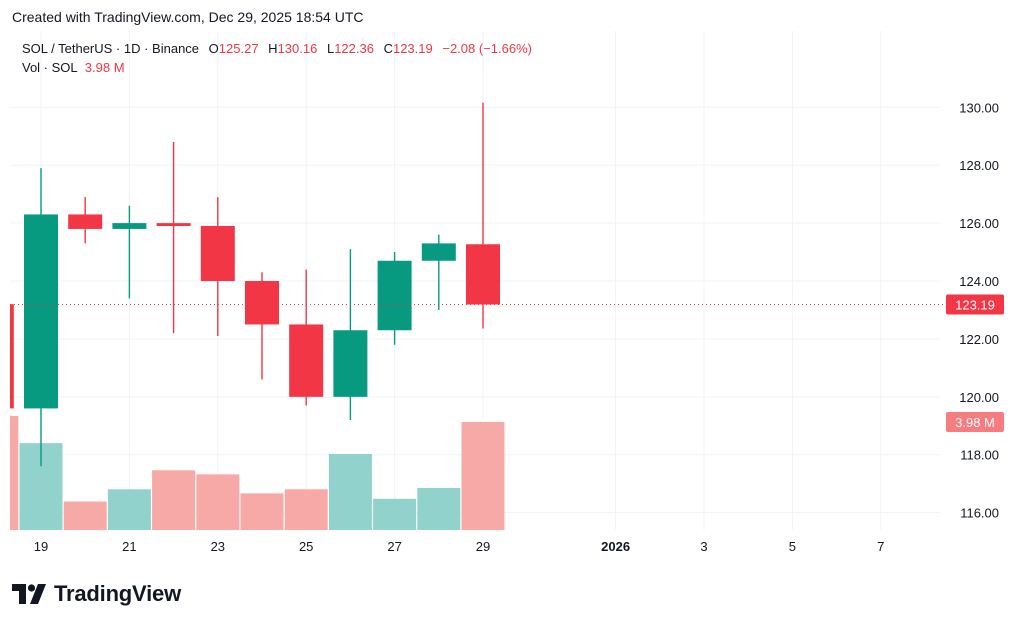  I want to click on last-volume-badge, so click(975, 421).